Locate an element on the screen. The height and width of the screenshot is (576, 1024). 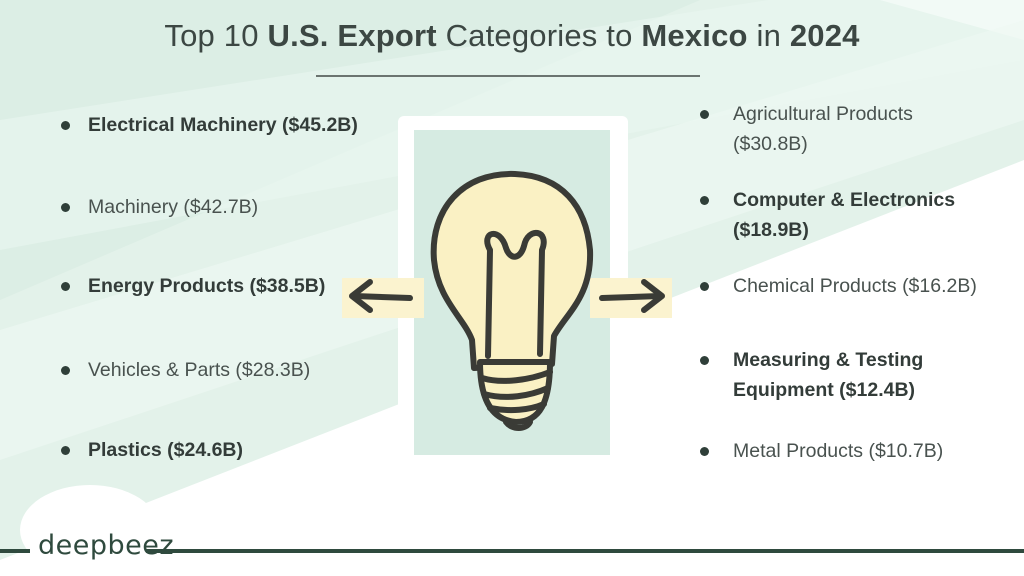
export-category-line: Vehicles & Parts ($28.3B) is located at coordinates (199, 370).